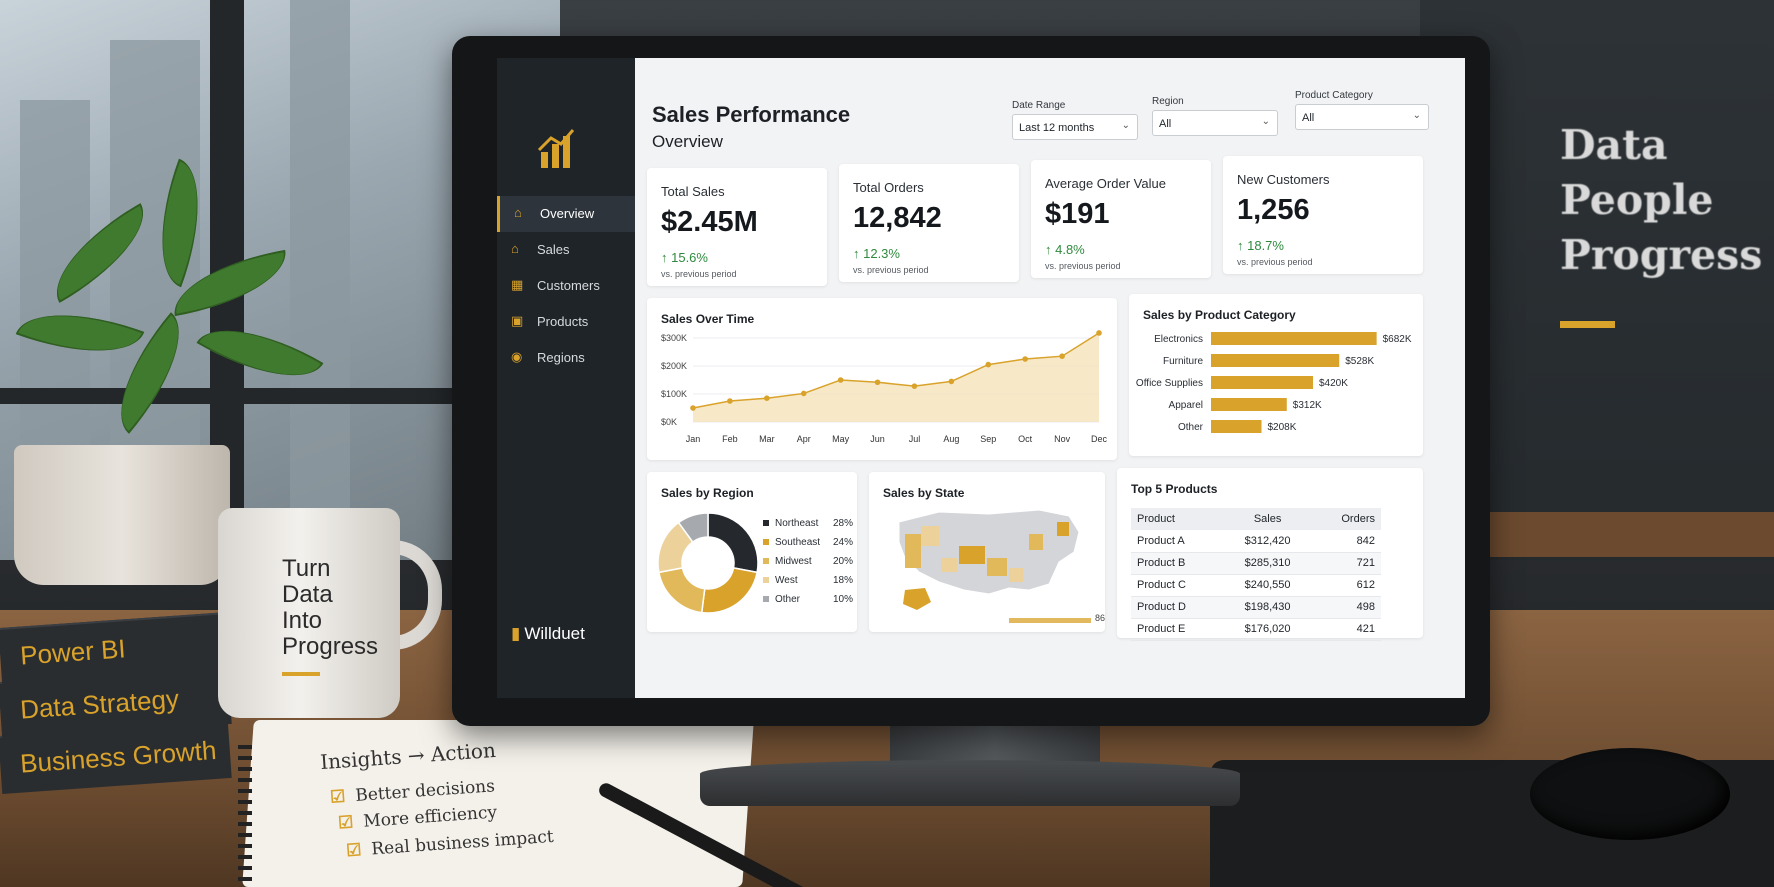  Describe the element at coordinates (766, 542) in the screenshot. I see `legend-swatch` at that location.